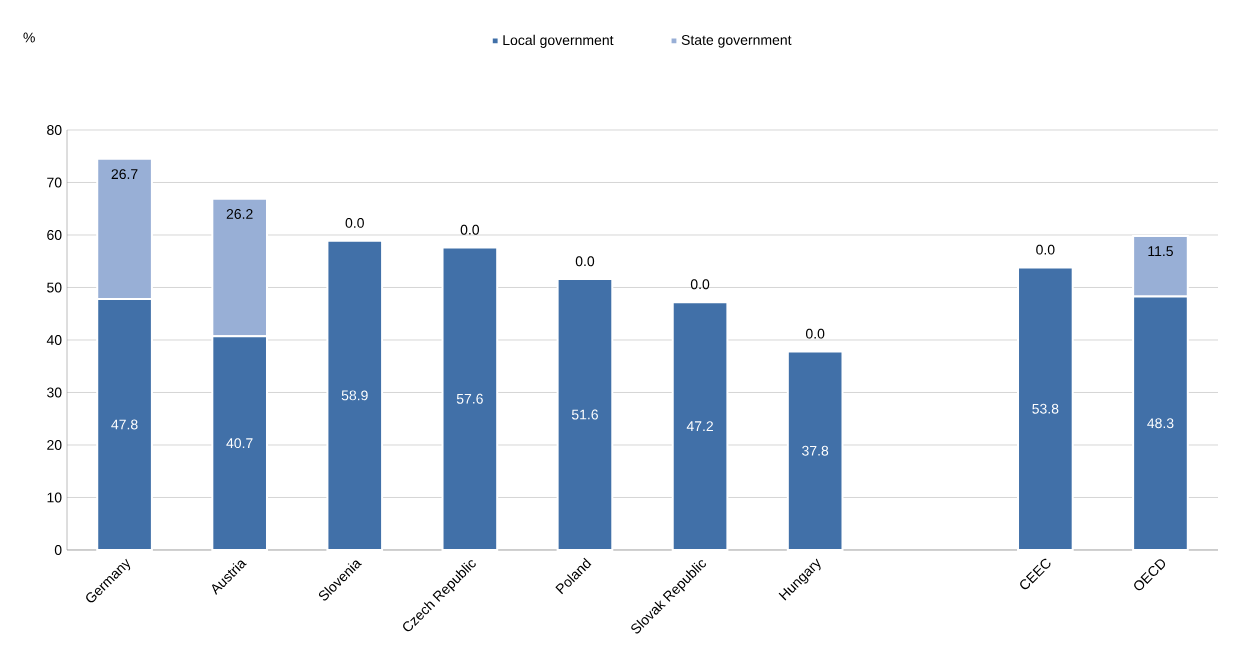  Describe the element at coordinates (58, 550) in the screenshot. I see `y-tick-label: 0` at that location.